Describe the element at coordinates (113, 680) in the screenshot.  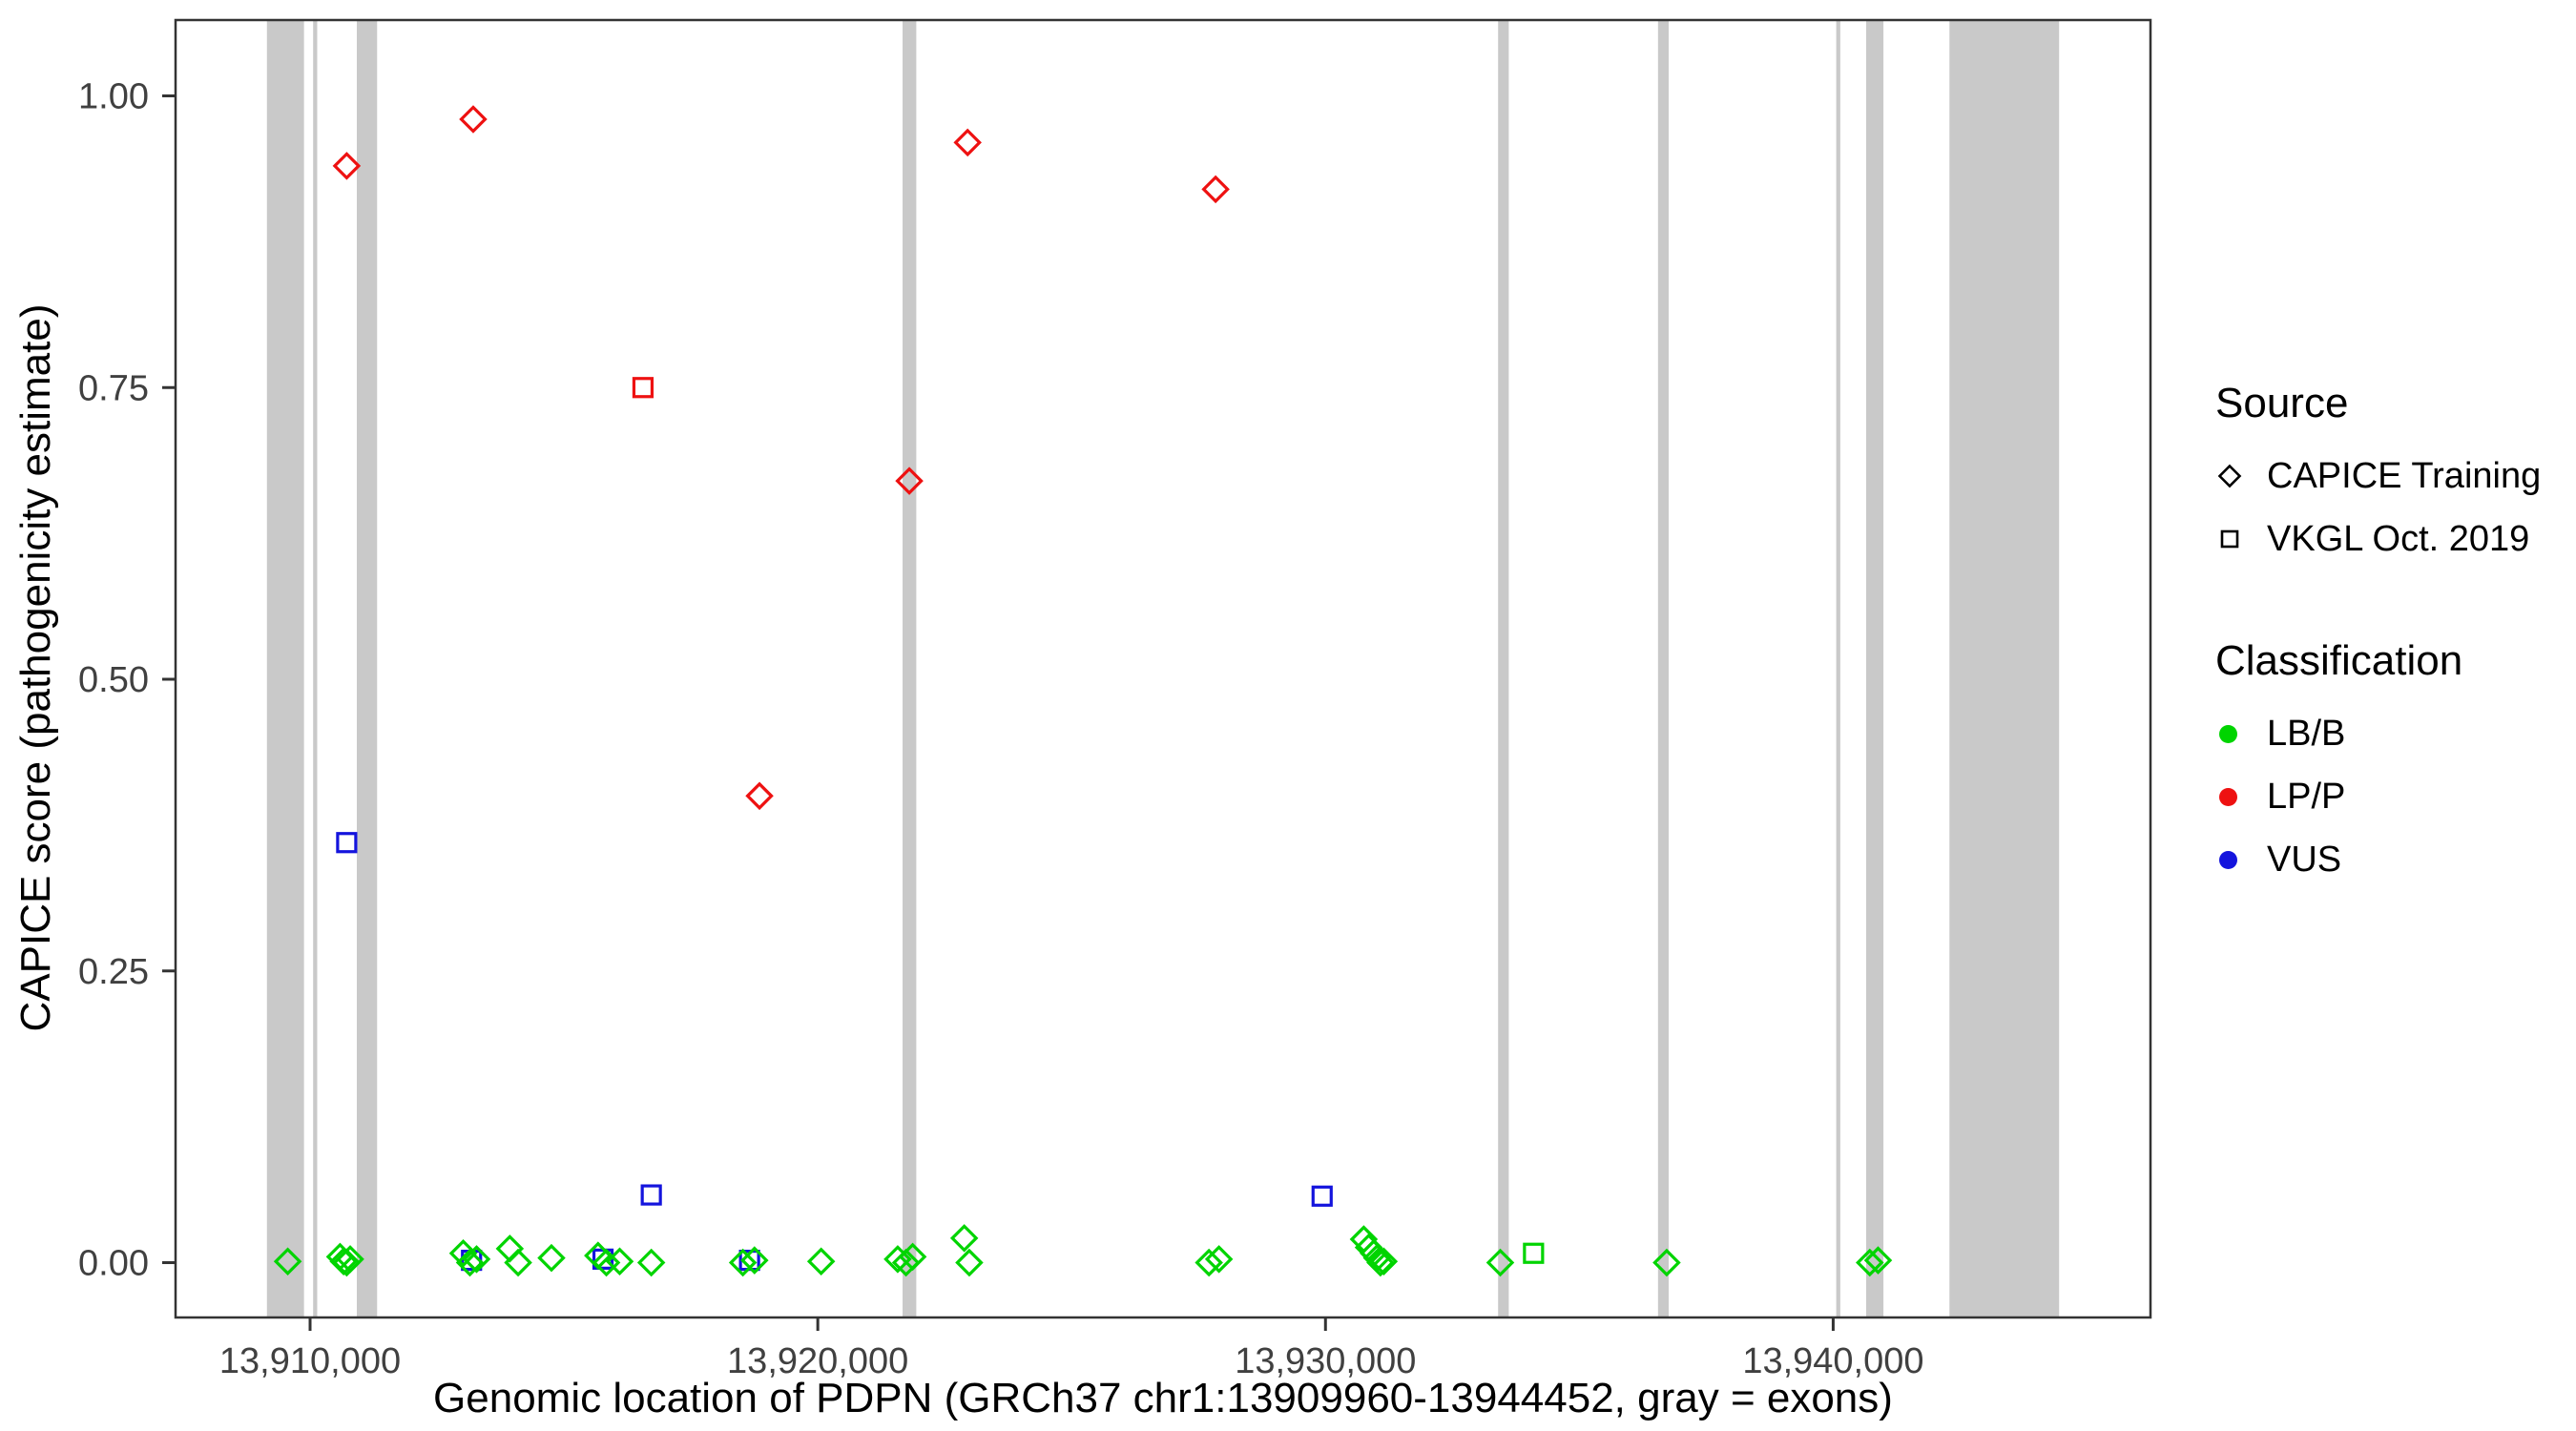
I see `y-tick-label: 0.50` at that location.